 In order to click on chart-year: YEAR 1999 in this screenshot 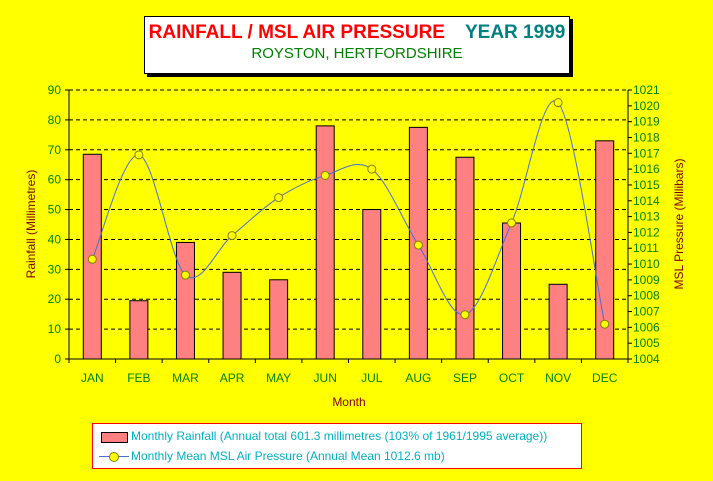, I will do `click(515, 32)`.